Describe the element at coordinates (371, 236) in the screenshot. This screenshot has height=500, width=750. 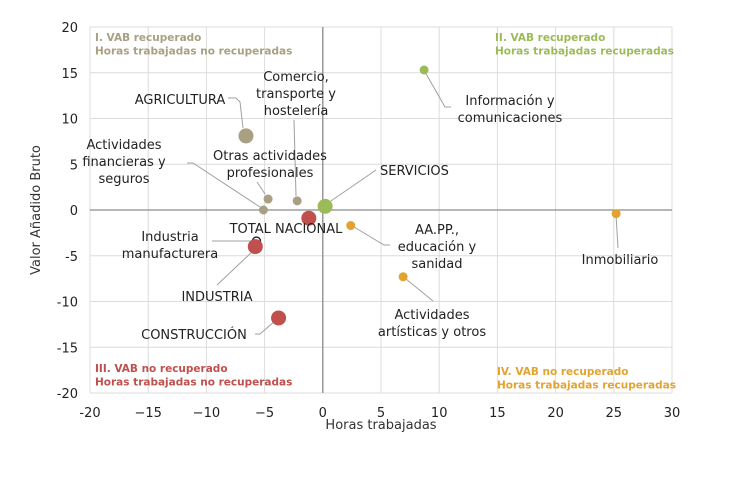
I see `leader-line-aapp-educacion-sanidad` at that location.